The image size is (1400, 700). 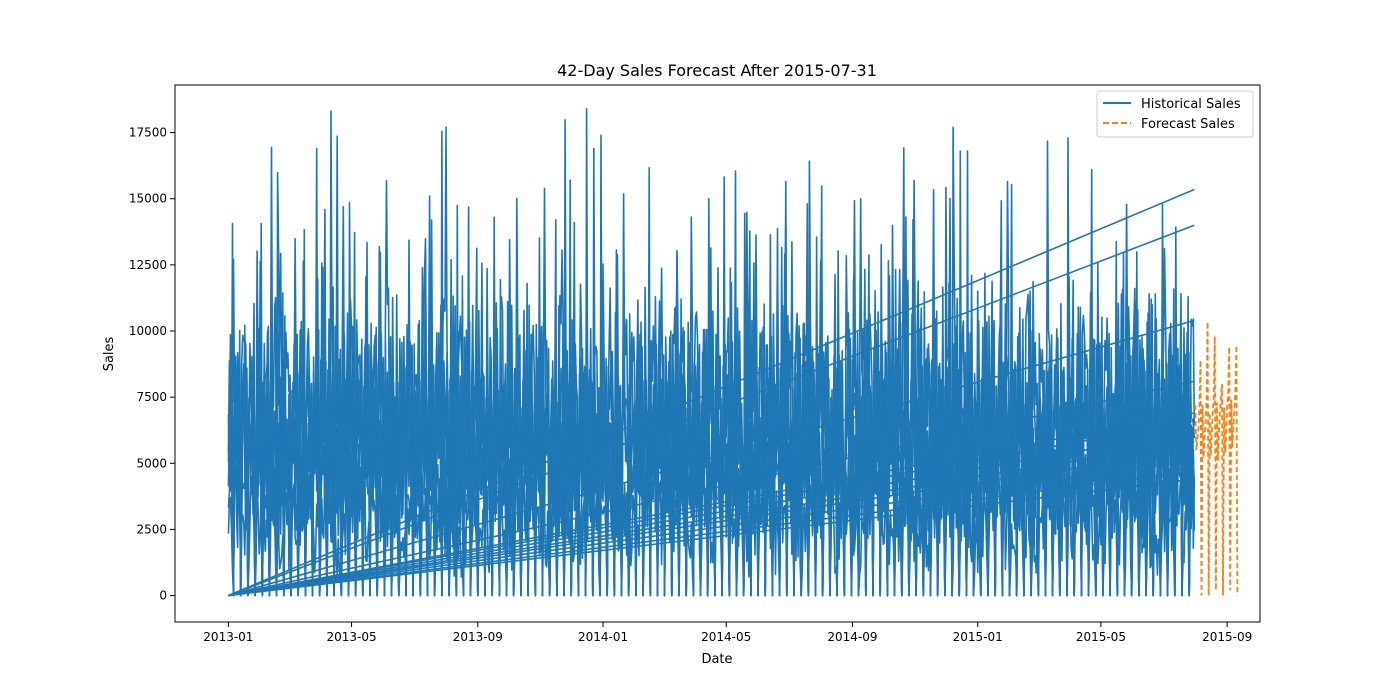 I want to click on y-tick-label: 7500, so click(x=151, y=397).